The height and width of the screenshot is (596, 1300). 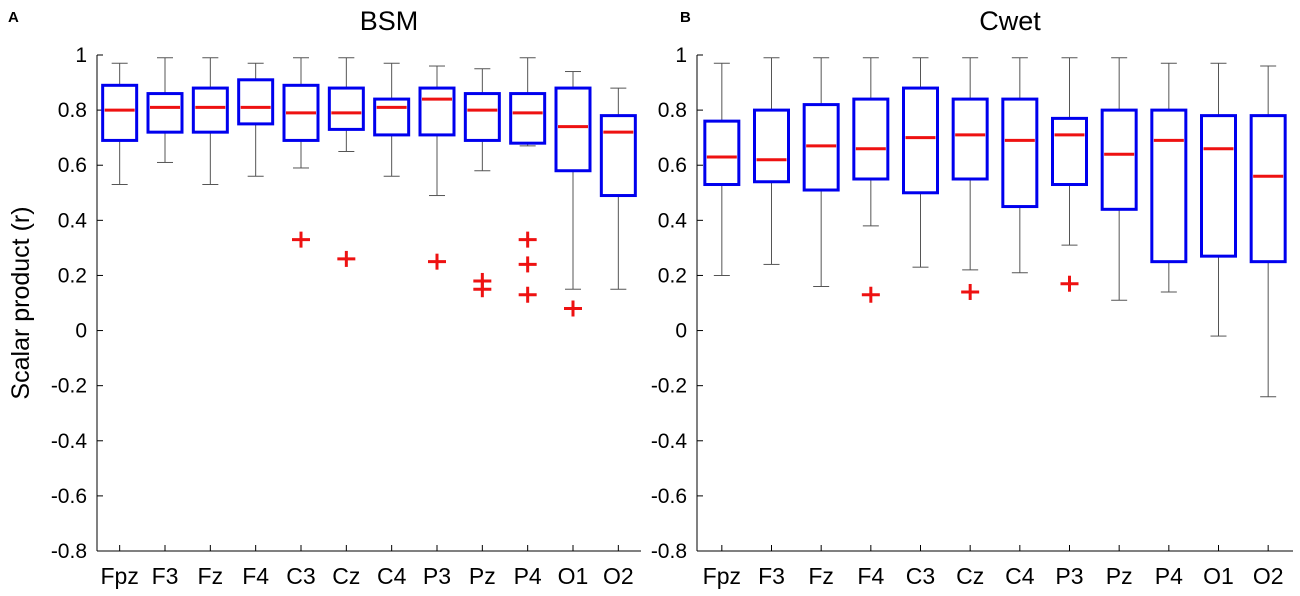 What do you see at coordinates (1010, 21) in the screenshot?
I see `chart-title: Cwet` at bounding box center [1010, 21].